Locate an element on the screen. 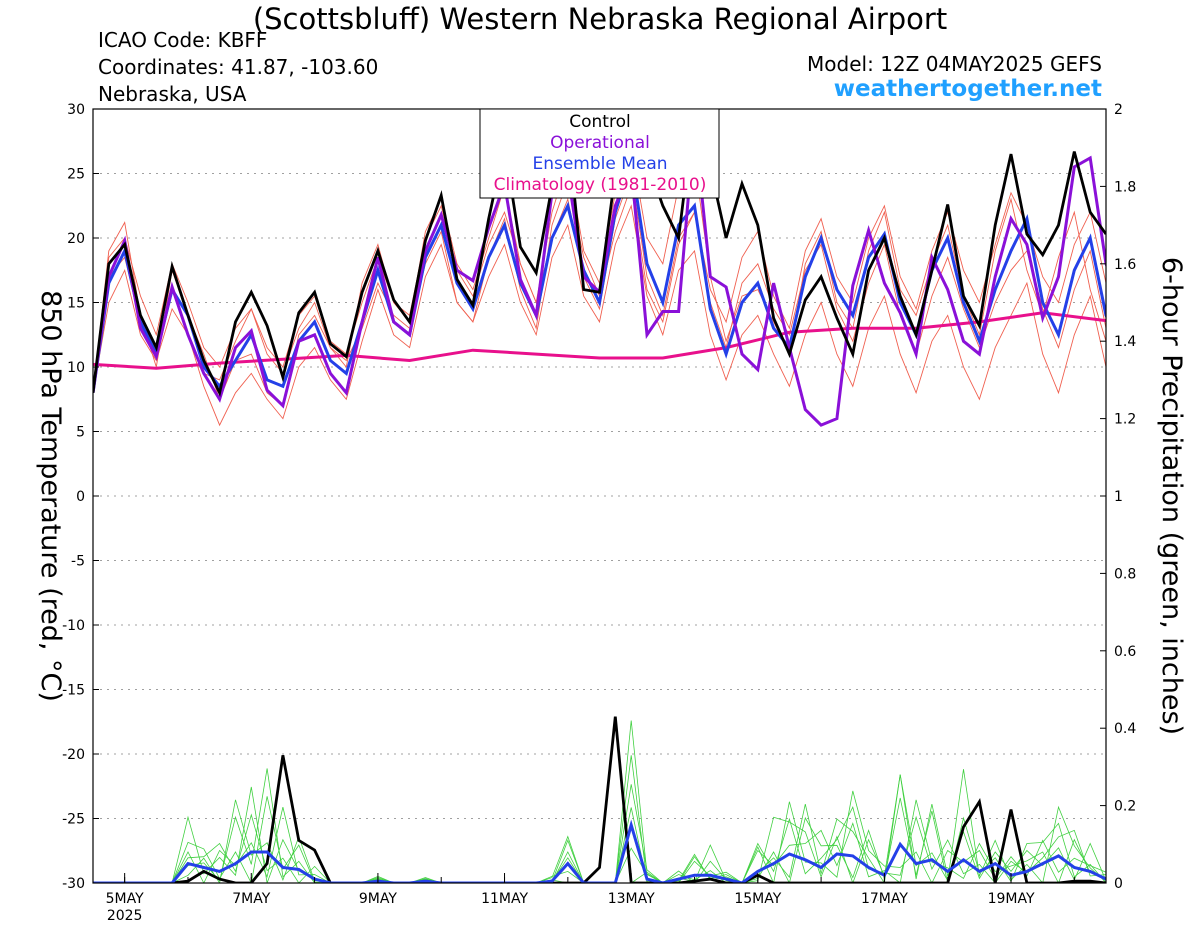  right-tick-label: 1.2 is located at coordinates (1125, 420).